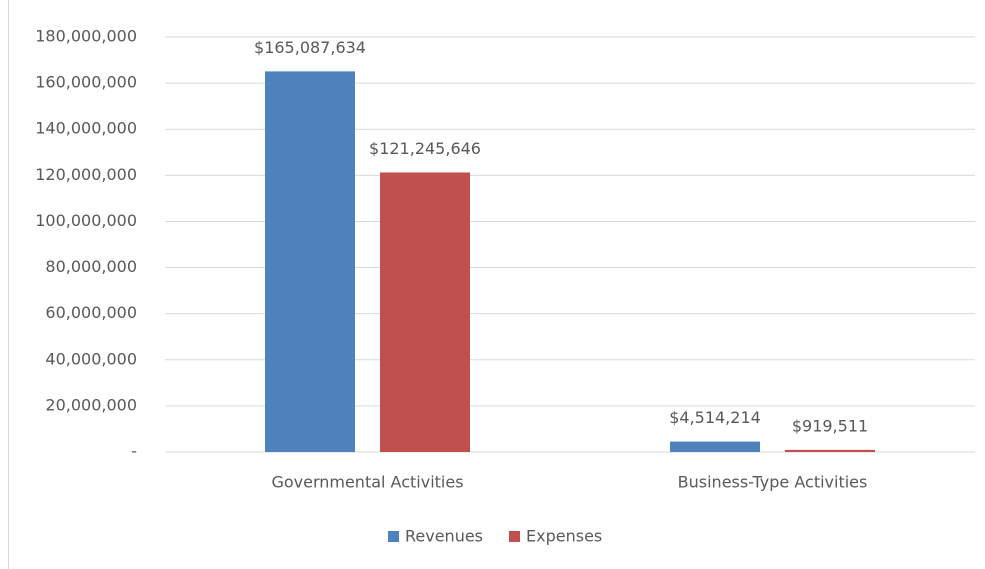 The image size is (985, 569). Describe the element at coordinates (86, 220) in the screenshot. I see `y-tick-label: 100,000,000` at that location.